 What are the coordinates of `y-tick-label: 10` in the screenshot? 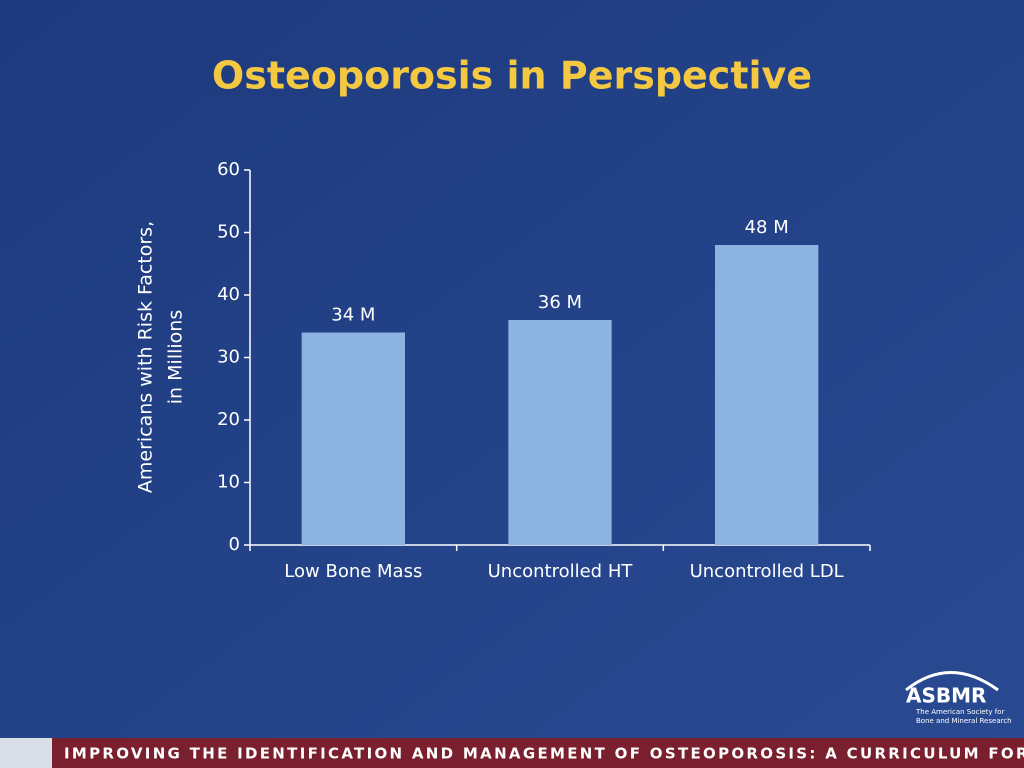 It's located at (228, 482).